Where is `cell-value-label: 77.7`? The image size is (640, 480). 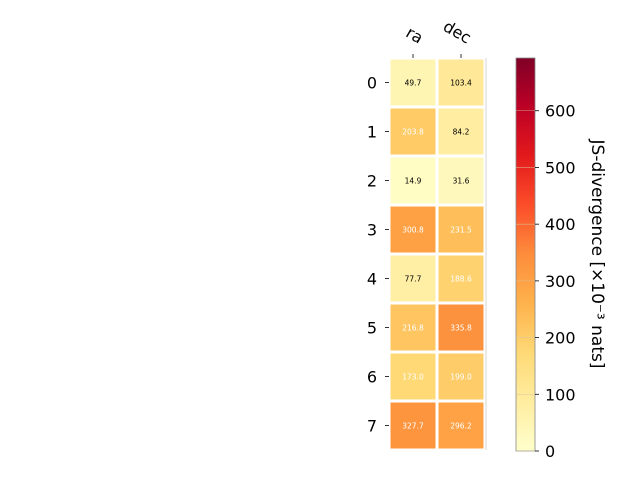
cell-value-label: 77.7 is located at coordinates (413, 279).